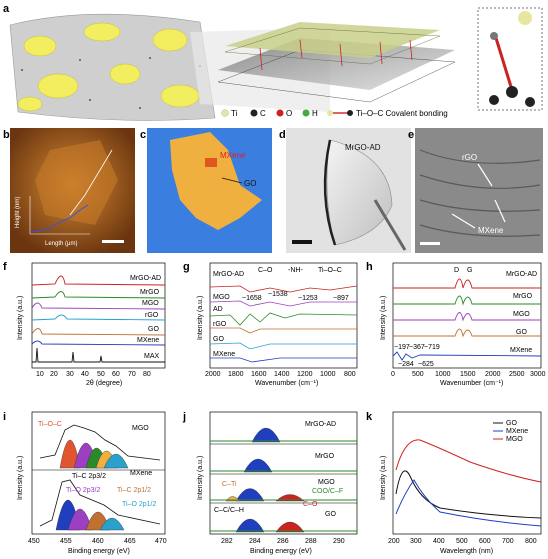 This screenshot has height=559, width=548. What do you see at coordinates (101, 374) in the screenshot?
I see `svg-text: 50` at bounding box center [101, 374].